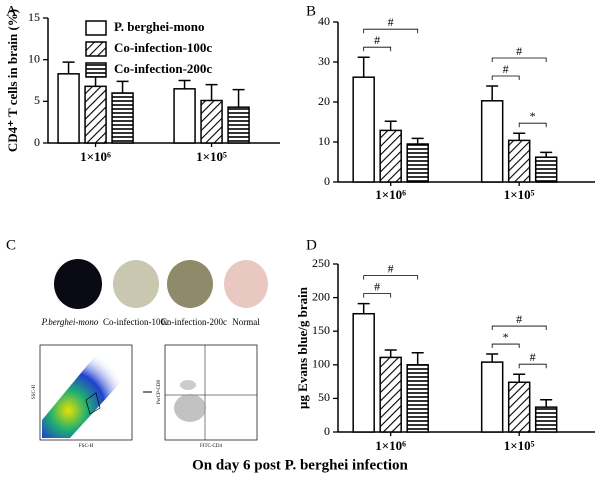 This screenshot has height=477, width=600. I want to click on legend-label: Co-infection-100c, so click(163, 47).